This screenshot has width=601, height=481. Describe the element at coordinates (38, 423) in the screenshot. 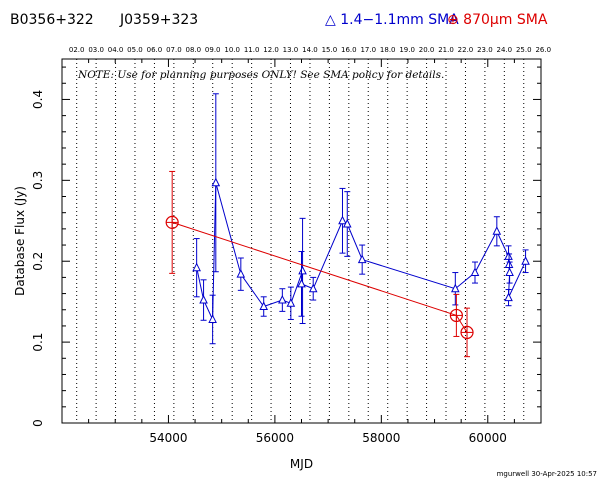

I see `y-tick-label: 0` at that location.